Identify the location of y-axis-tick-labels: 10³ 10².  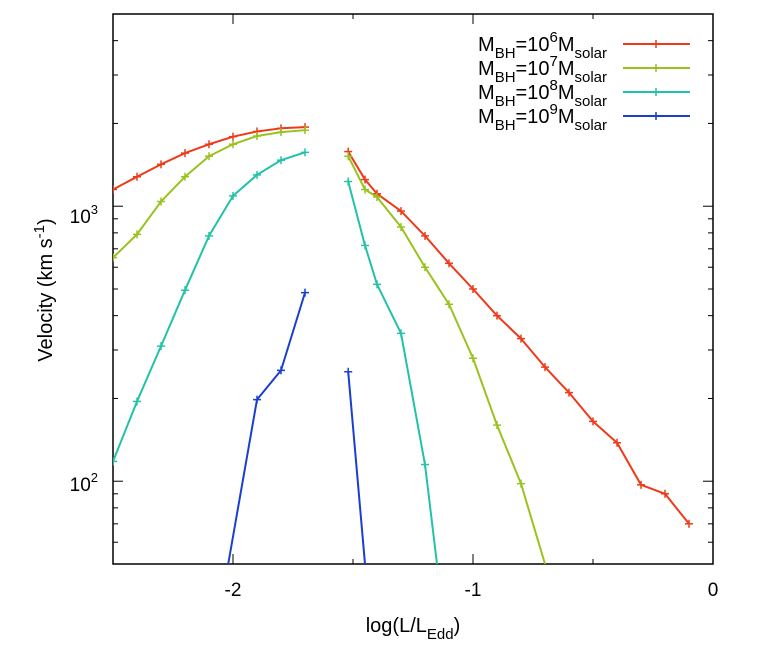
(84, 349).